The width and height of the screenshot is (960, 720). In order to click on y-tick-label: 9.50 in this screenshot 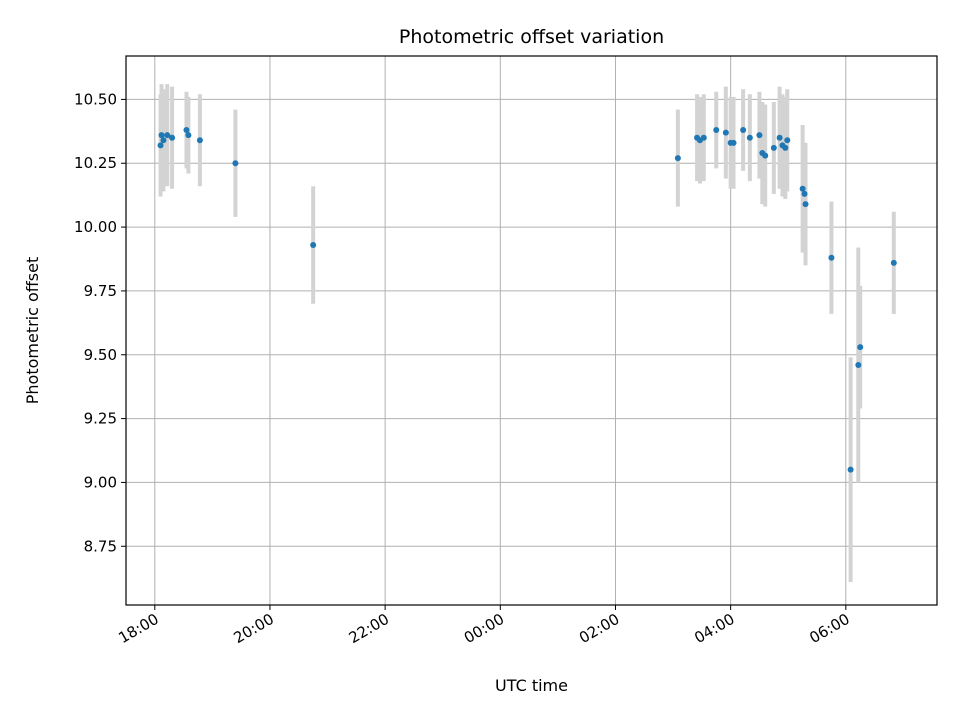, I will do `click(100, 355)`.